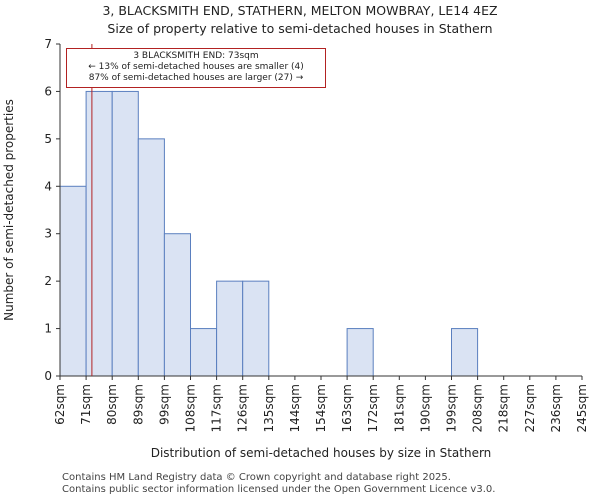 The image size is (600, 500). I want to click on x-tick-label: 190sqm, so click(425, 408).